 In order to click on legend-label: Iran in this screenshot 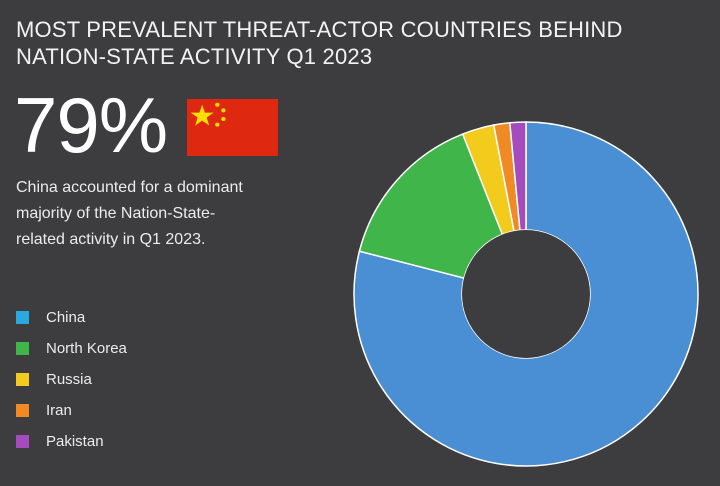, I will do `click(59, 410)`.